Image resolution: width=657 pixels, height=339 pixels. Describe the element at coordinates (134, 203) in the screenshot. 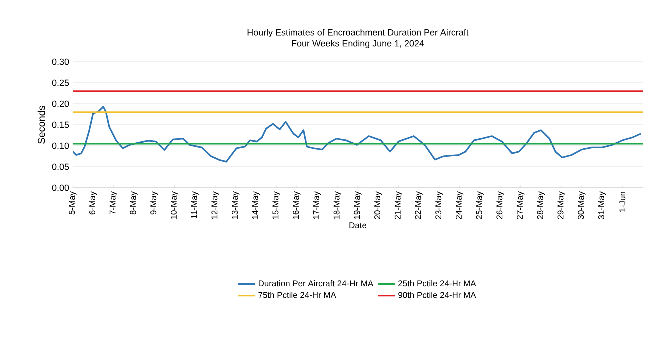

I see `x-tick-label: 8-May` at that location.